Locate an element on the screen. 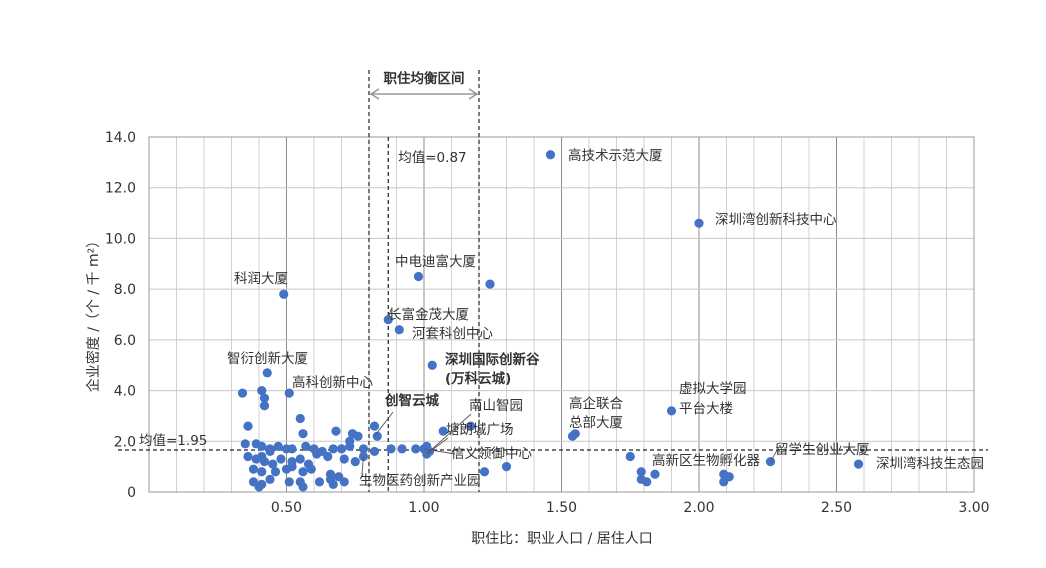 This screenshot has height=568, width=1046. x-tick-label: 2.00 is located at coordinates (698, 508).